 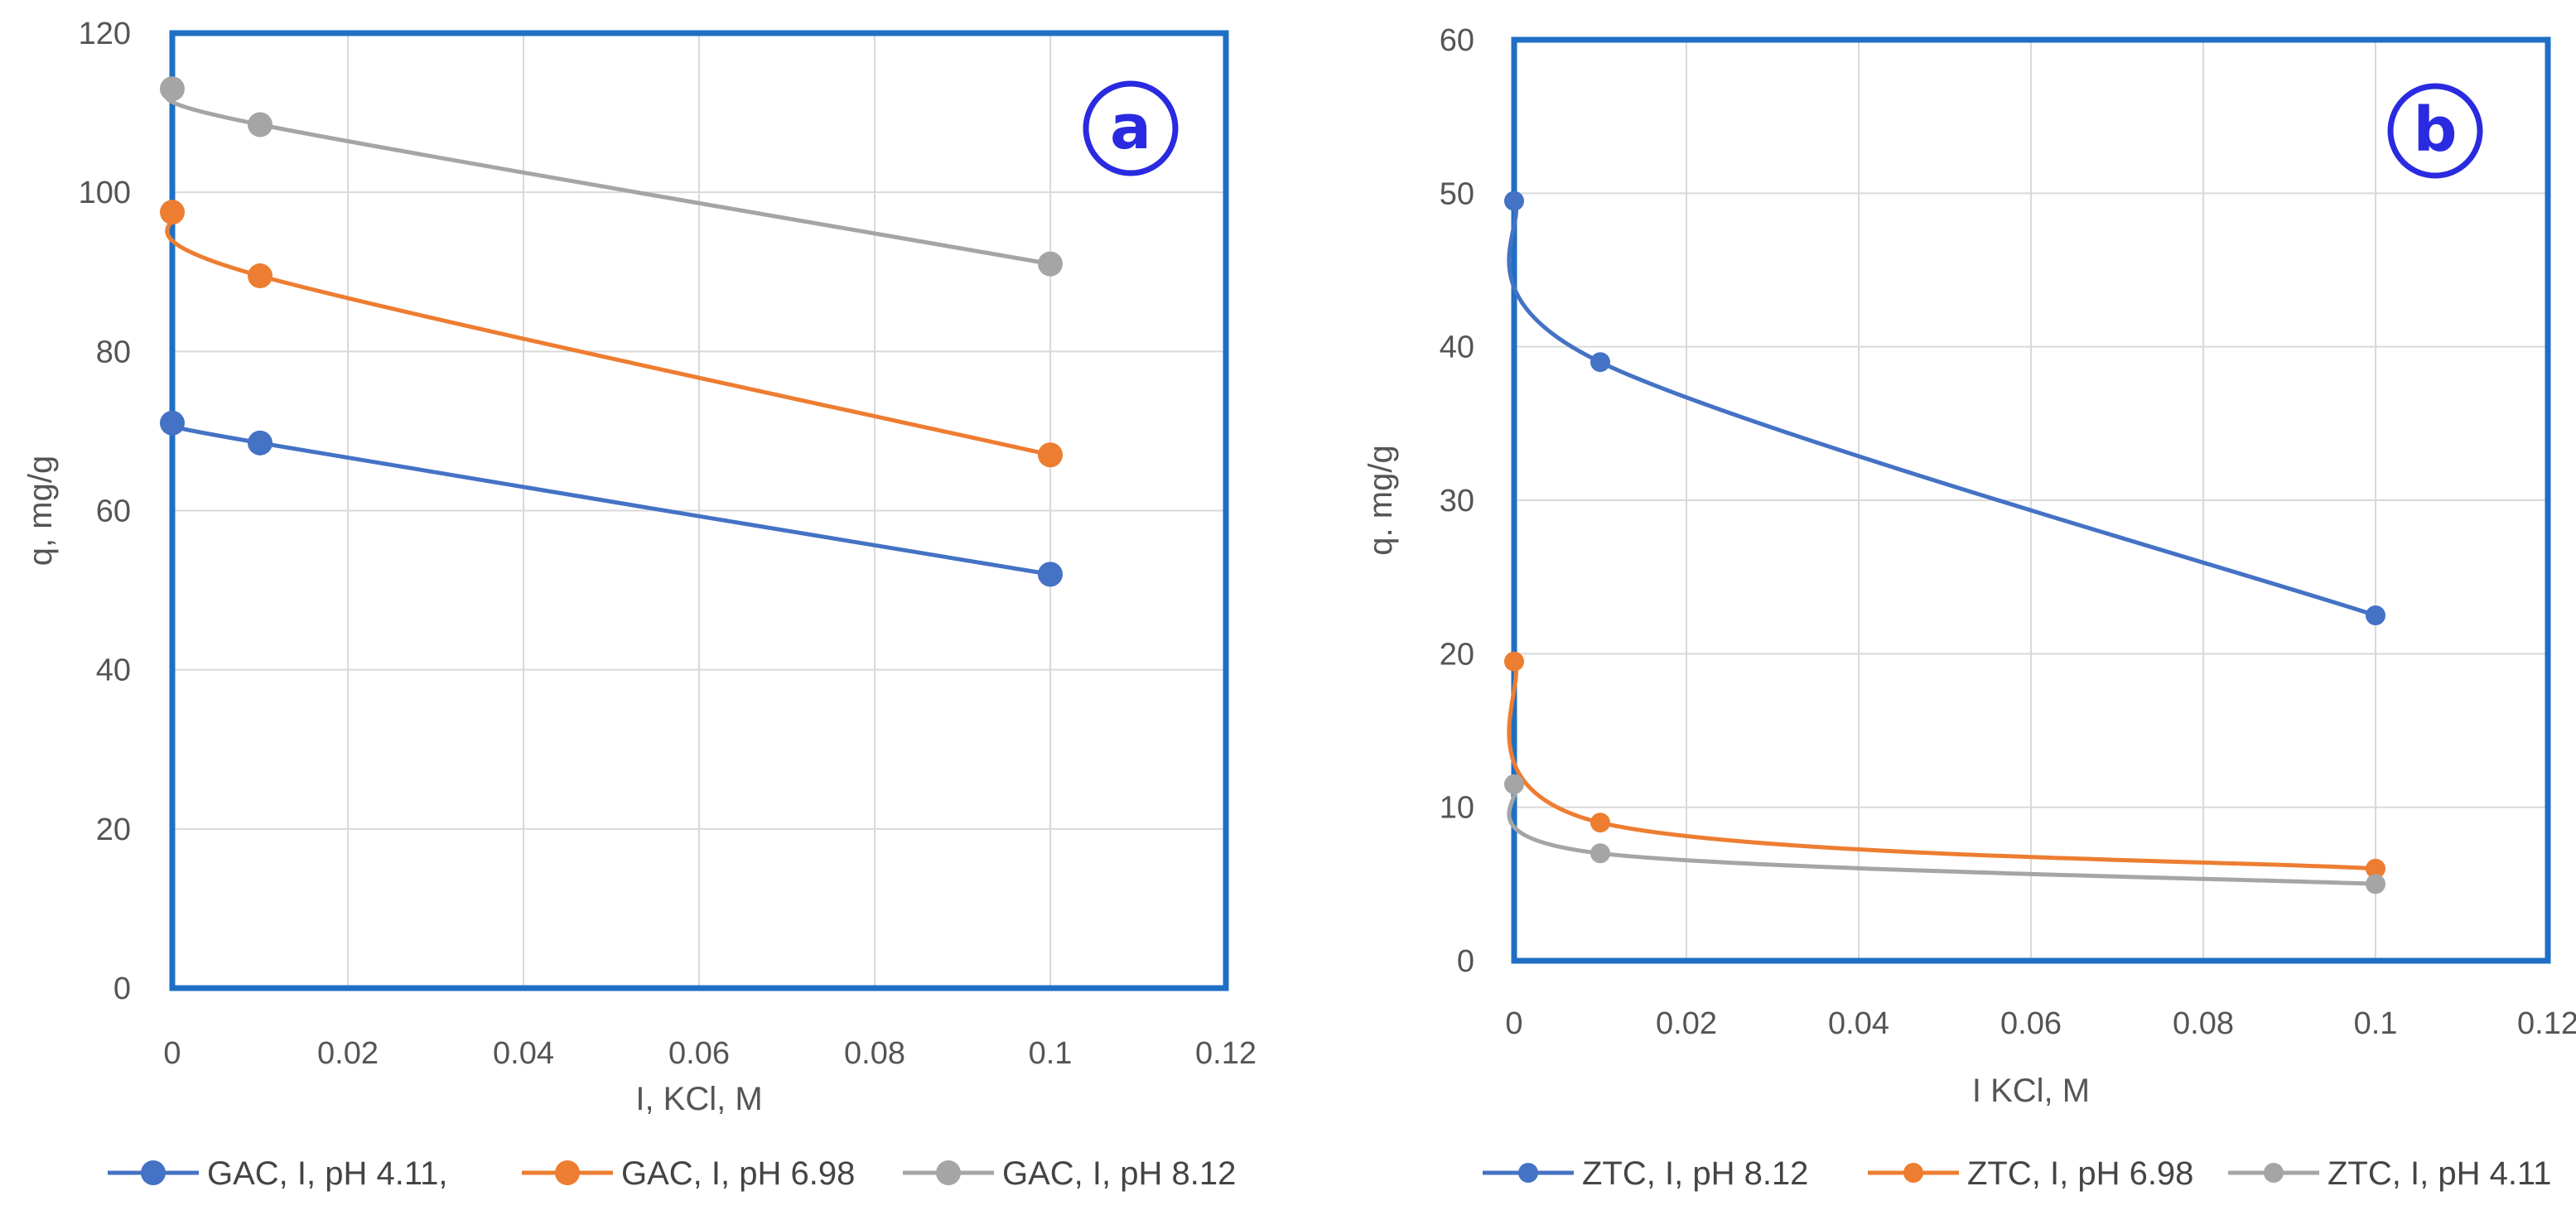 What do you see at coordinates (2031, 1091) in the screenshot?
I see `x-axis-label: I KCl, M` at bounding box center [2031, 1091].